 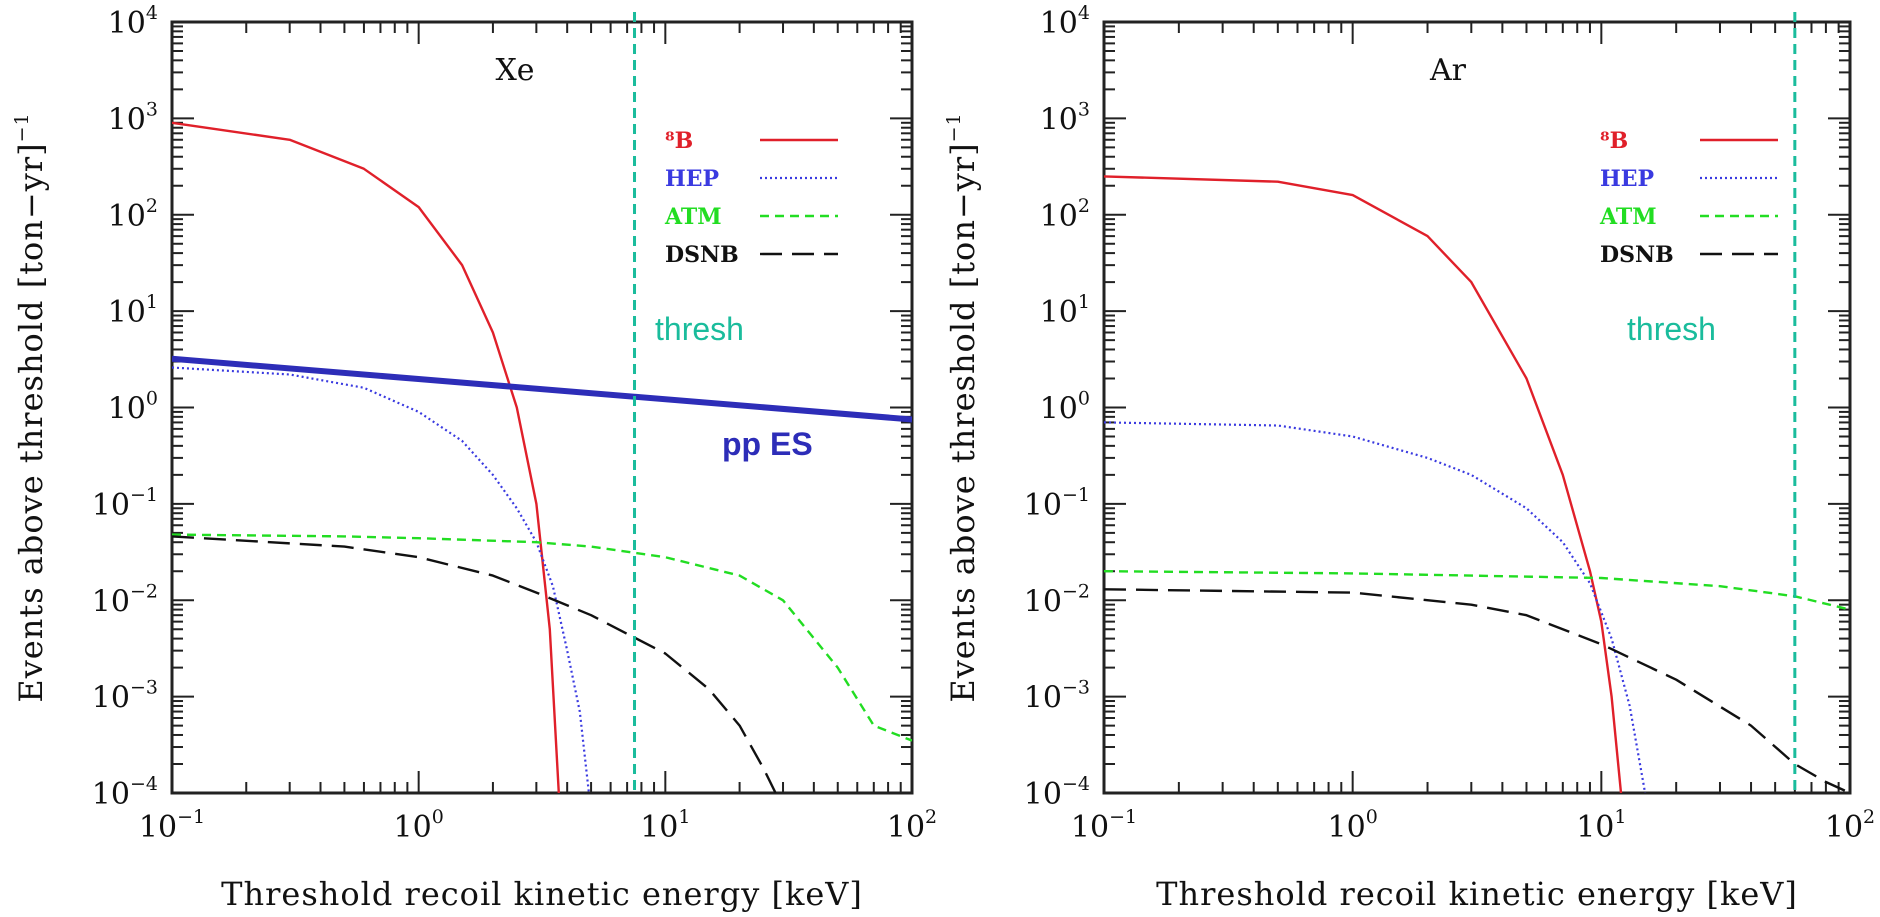 What do you see at coordinates (542, 389) in the screenshot?
I see `series-line-ppes` at bounding box center [542, 389].